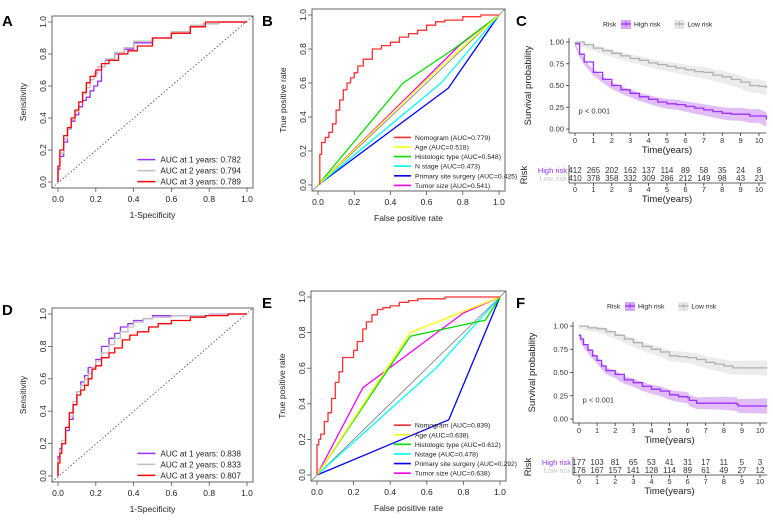  What do you see at coordinates (452, 186) in the screenshot?
I see `legend-entry: Tumor size (AUC=0.541)` at bounding box center [452, 186].